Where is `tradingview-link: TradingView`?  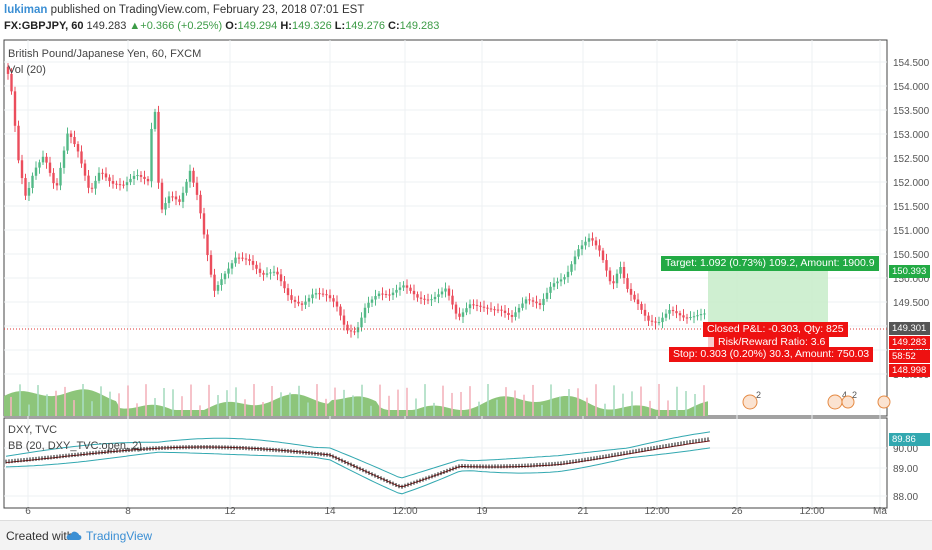
tradingview-link: TradingView is located at coordinates (119, 536).